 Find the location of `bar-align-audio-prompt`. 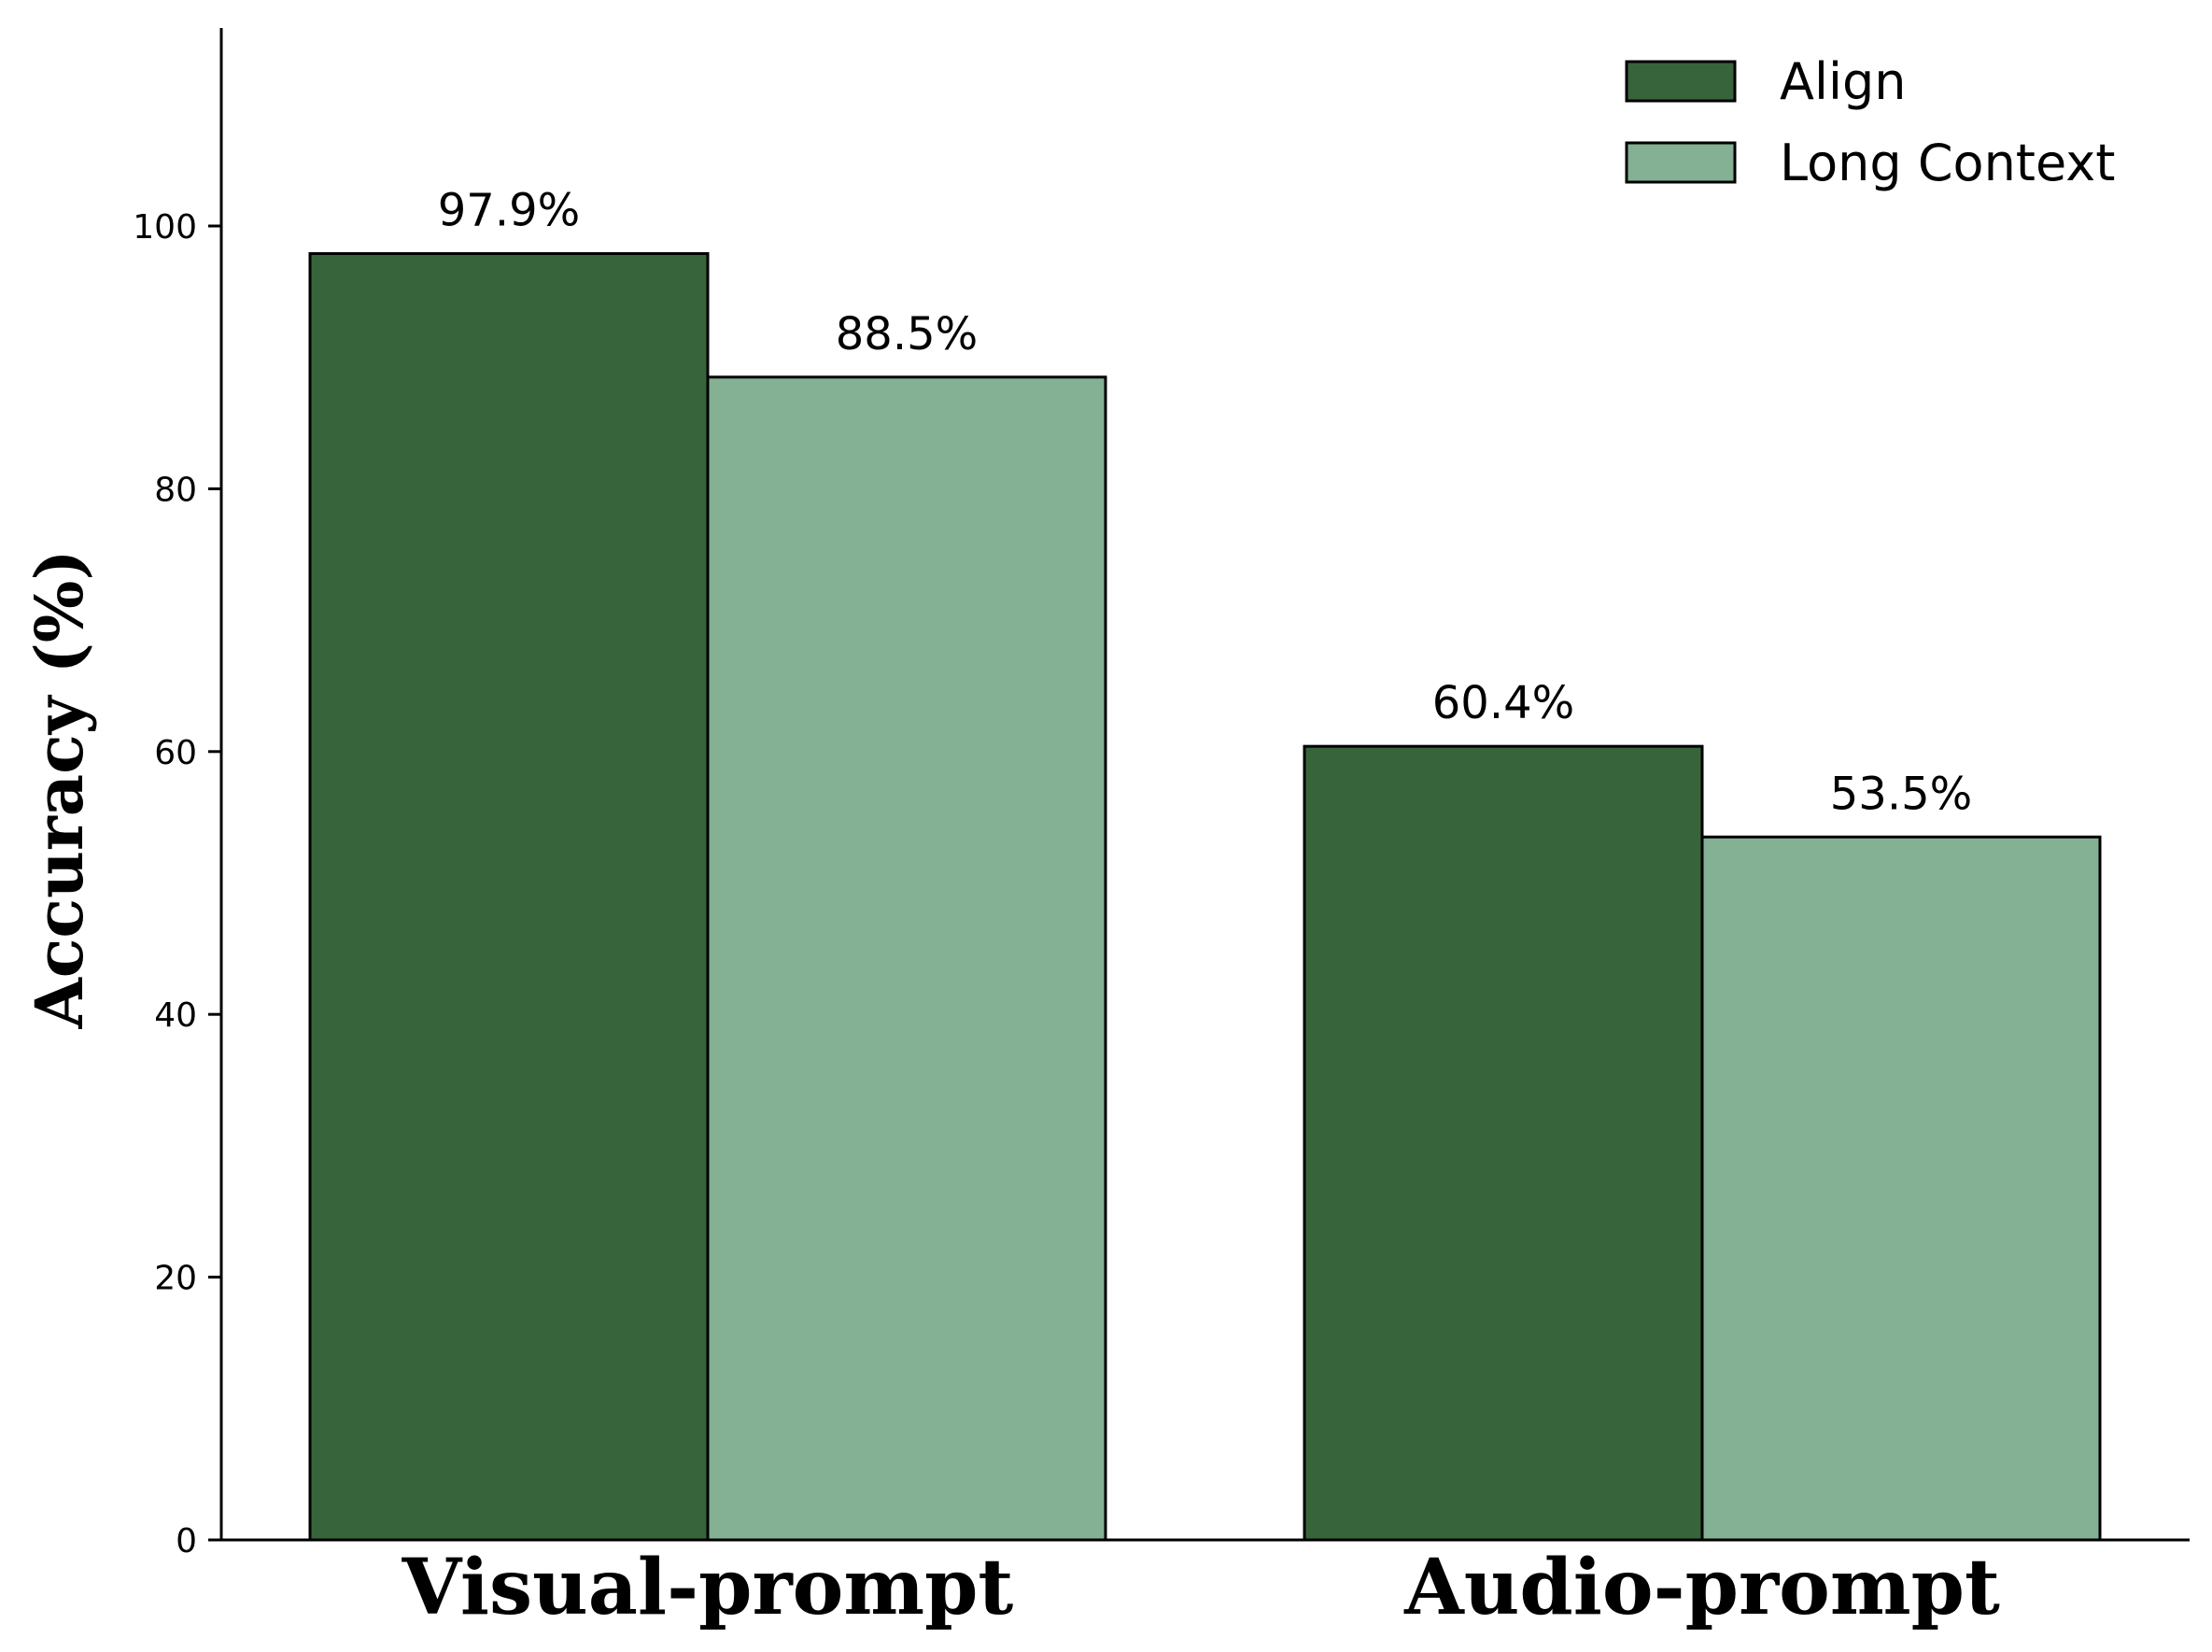

bar-align-audio-prompt is located at coordinates (1503, 1143).